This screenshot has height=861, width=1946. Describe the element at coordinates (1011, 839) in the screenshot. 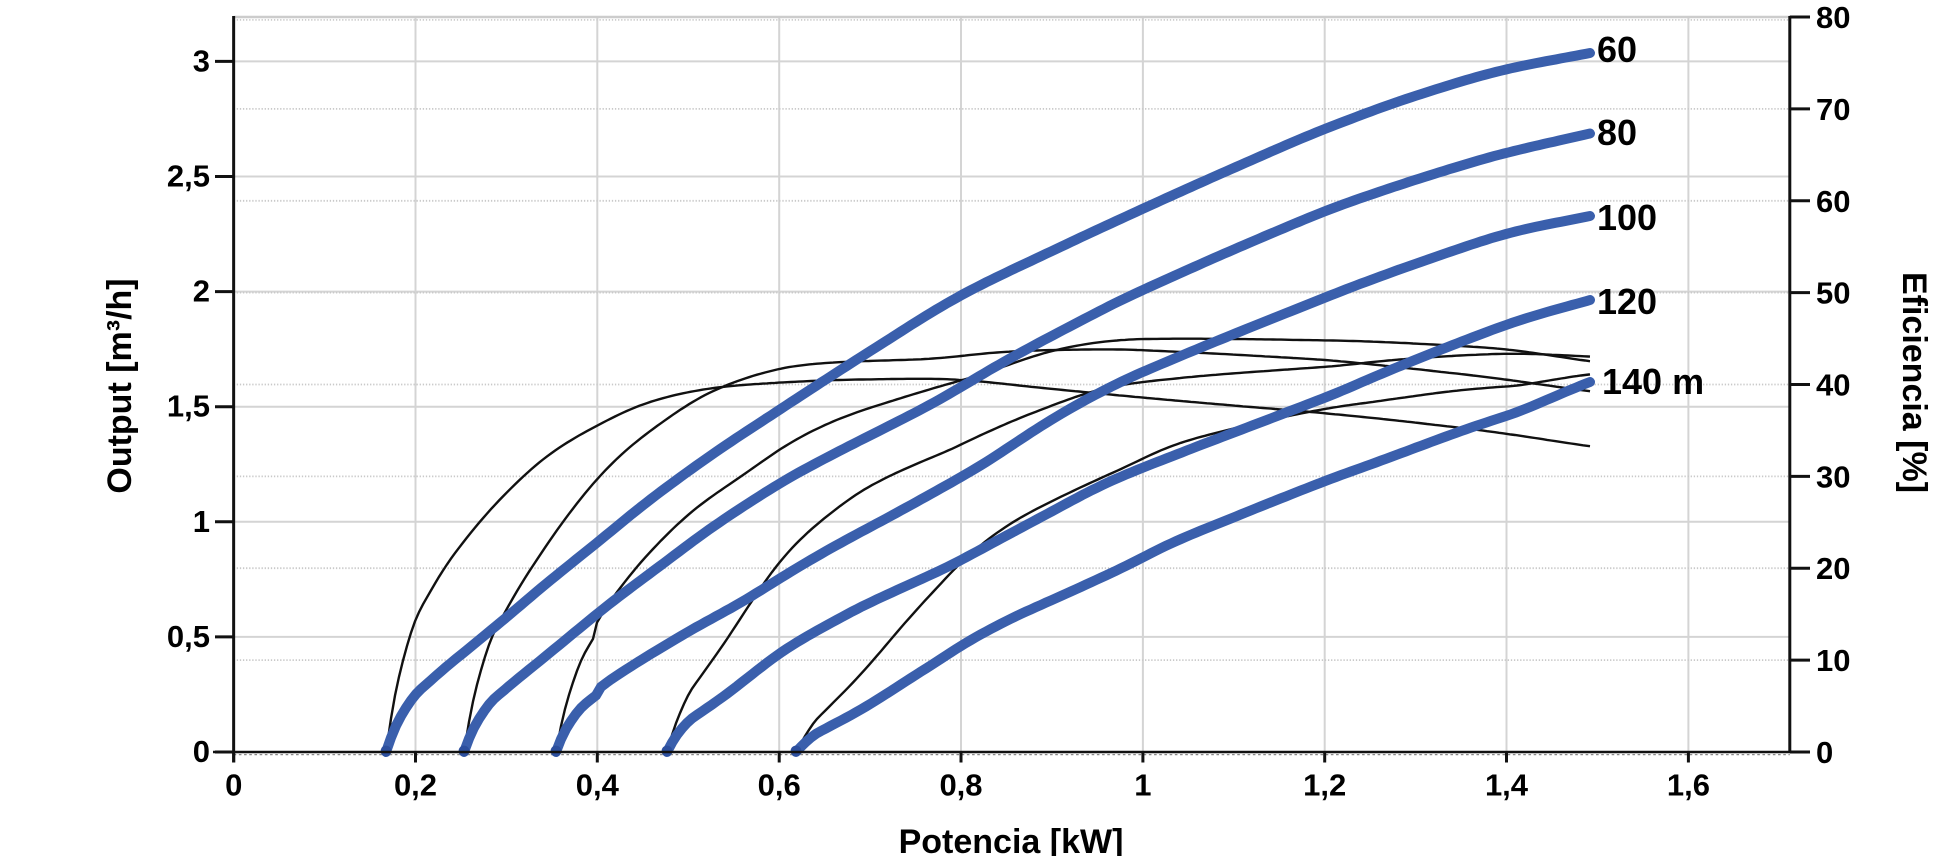

I see `svg-text: Potencia [kW]` at that location.